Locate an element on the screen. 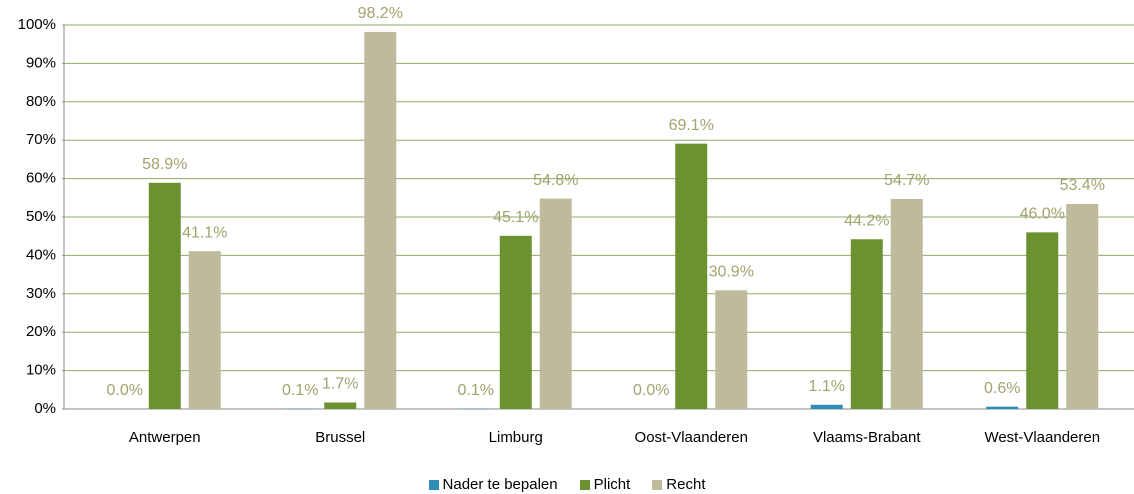 This screenshot has width=1134, height=494. legend-label: Recht is located at coordinates (686, 484).